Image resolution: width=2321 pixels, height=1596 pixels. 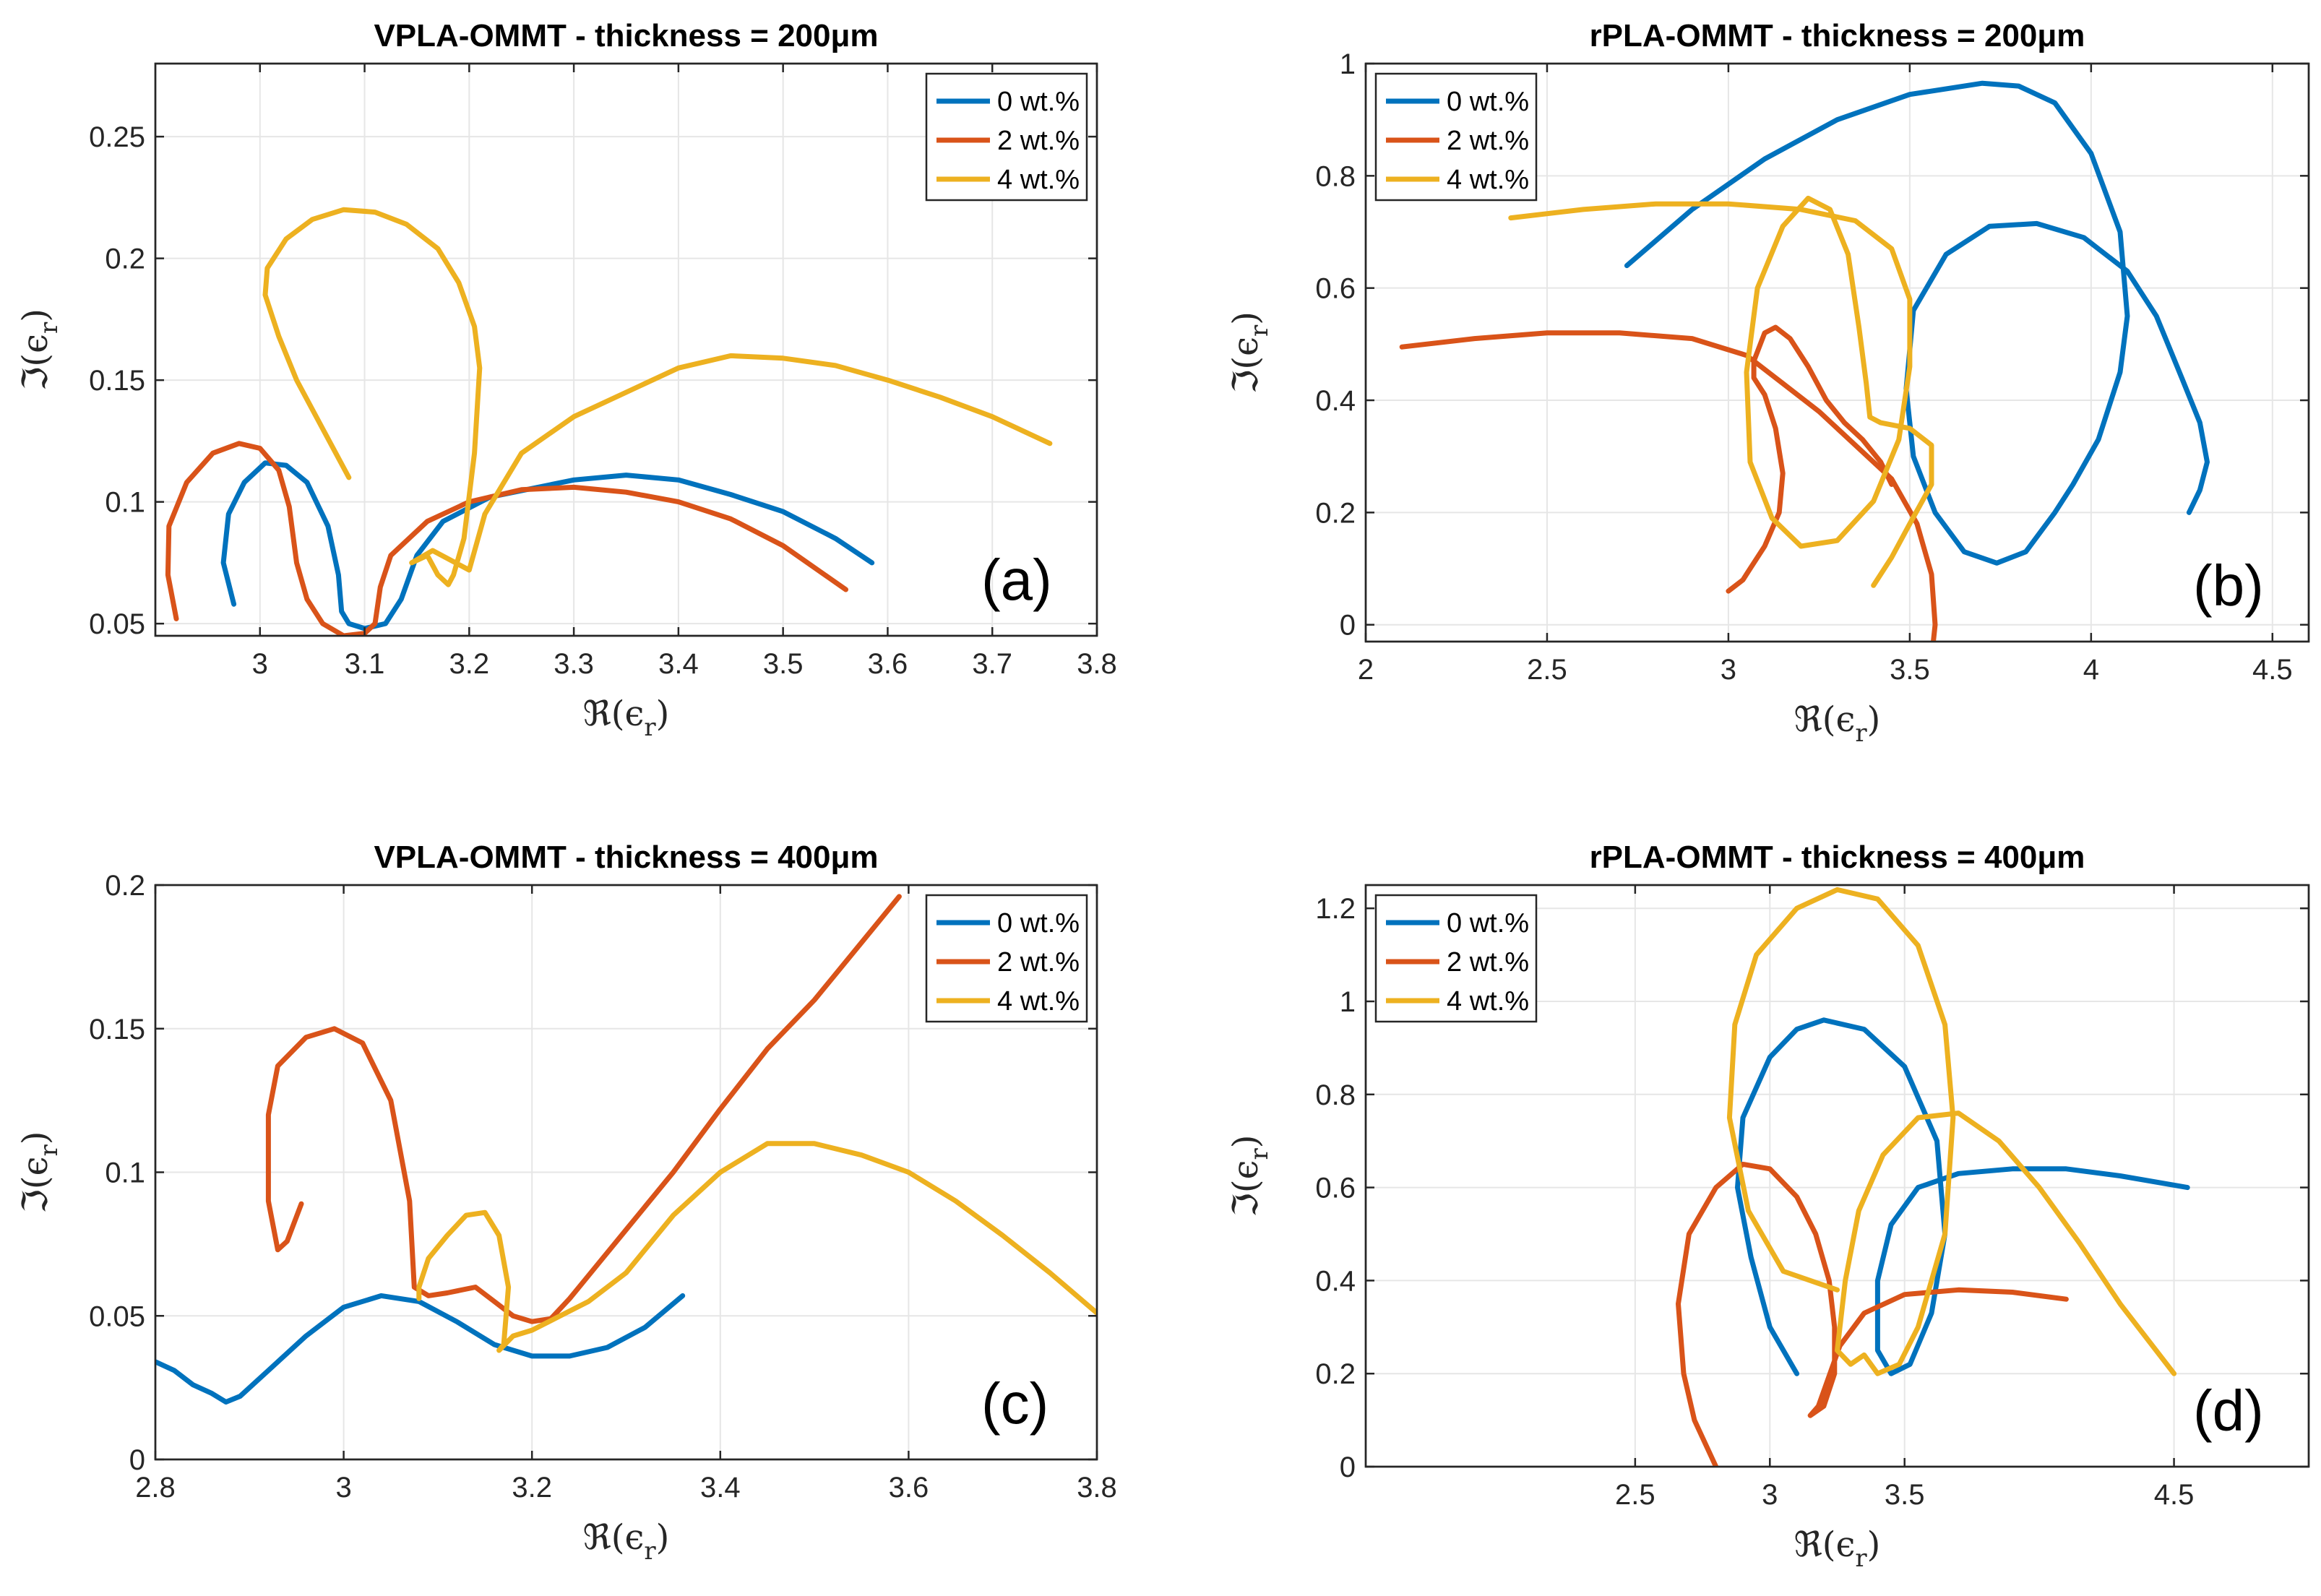 What do you see at coordinates (574, 664) in the screenshot?
I see `x-tick-label: 3.3` at bounding box center [574, 664].